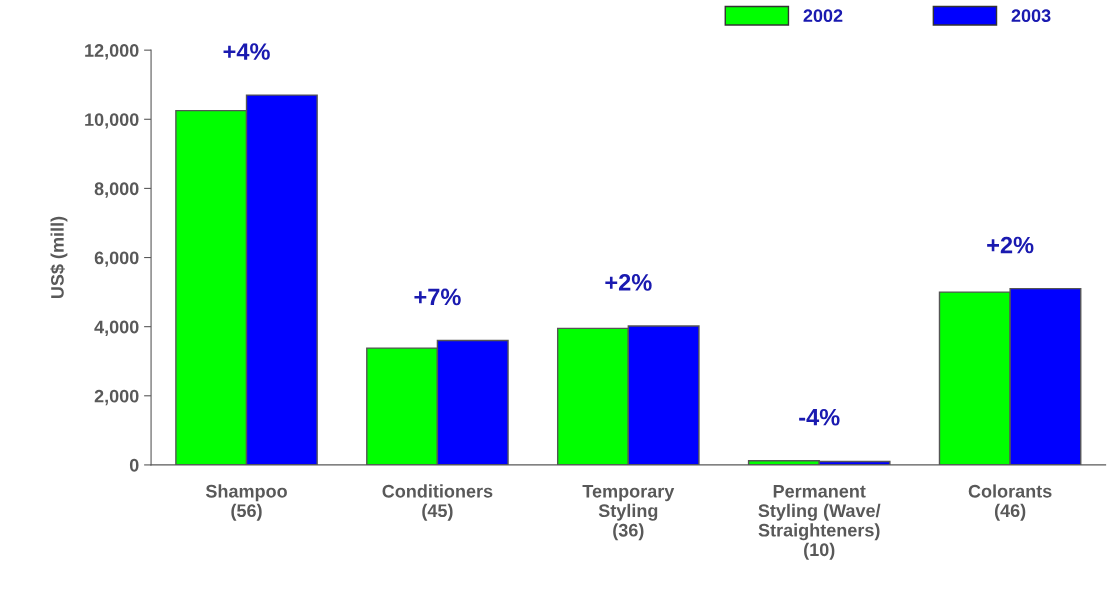 Image resolution: width=1119 pixels, height=590 pixels. I want to click on legend-label: 2002, so click(823, 16).